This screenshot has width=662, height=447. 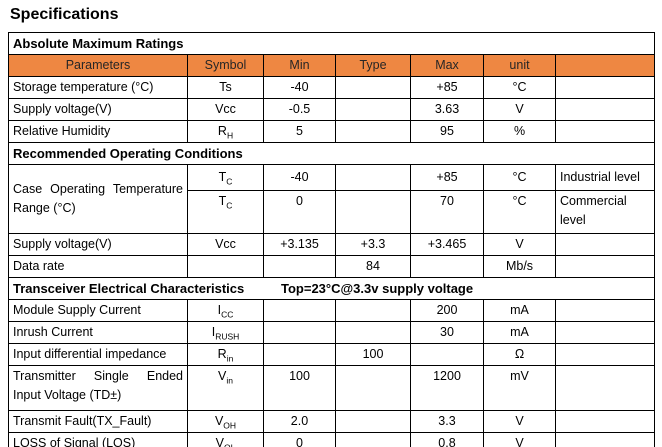 I want to click on row-storage-temperature: Storage temperature (°C) Ts -40 +85 °C, so click(x=332, y=87).